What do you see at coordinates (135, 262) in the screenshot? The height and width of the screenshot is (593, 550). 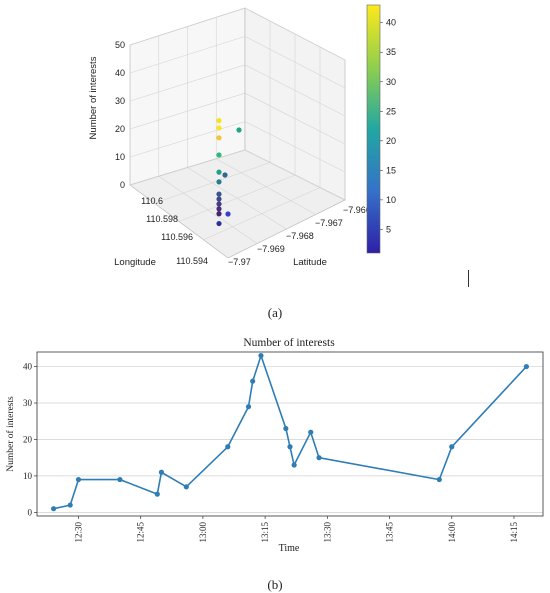 I see `x-axis-label: Longitude` at bounding box center [135, 262].